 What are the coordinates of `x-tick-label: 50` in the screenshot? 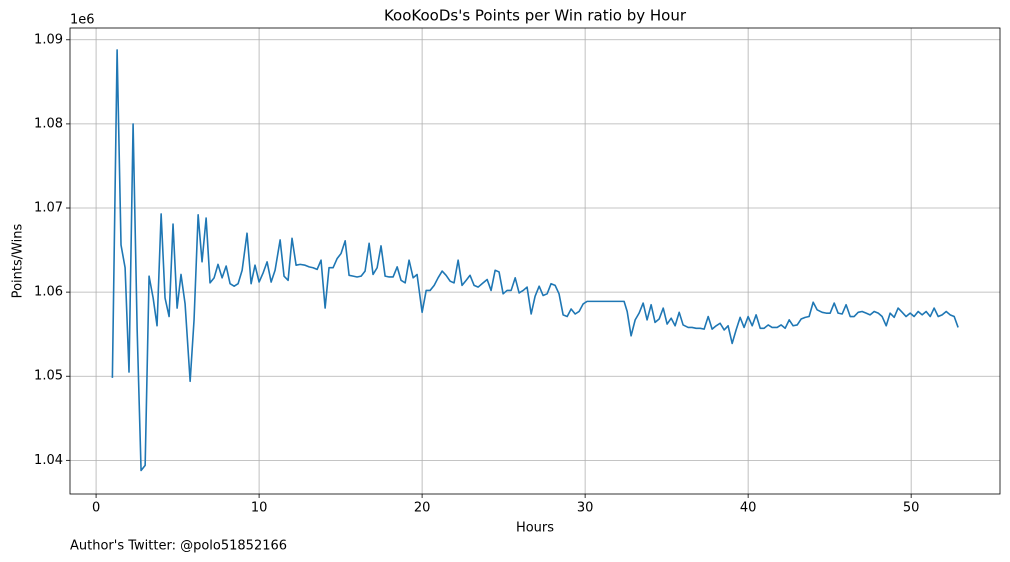 It's located at (911, 508).